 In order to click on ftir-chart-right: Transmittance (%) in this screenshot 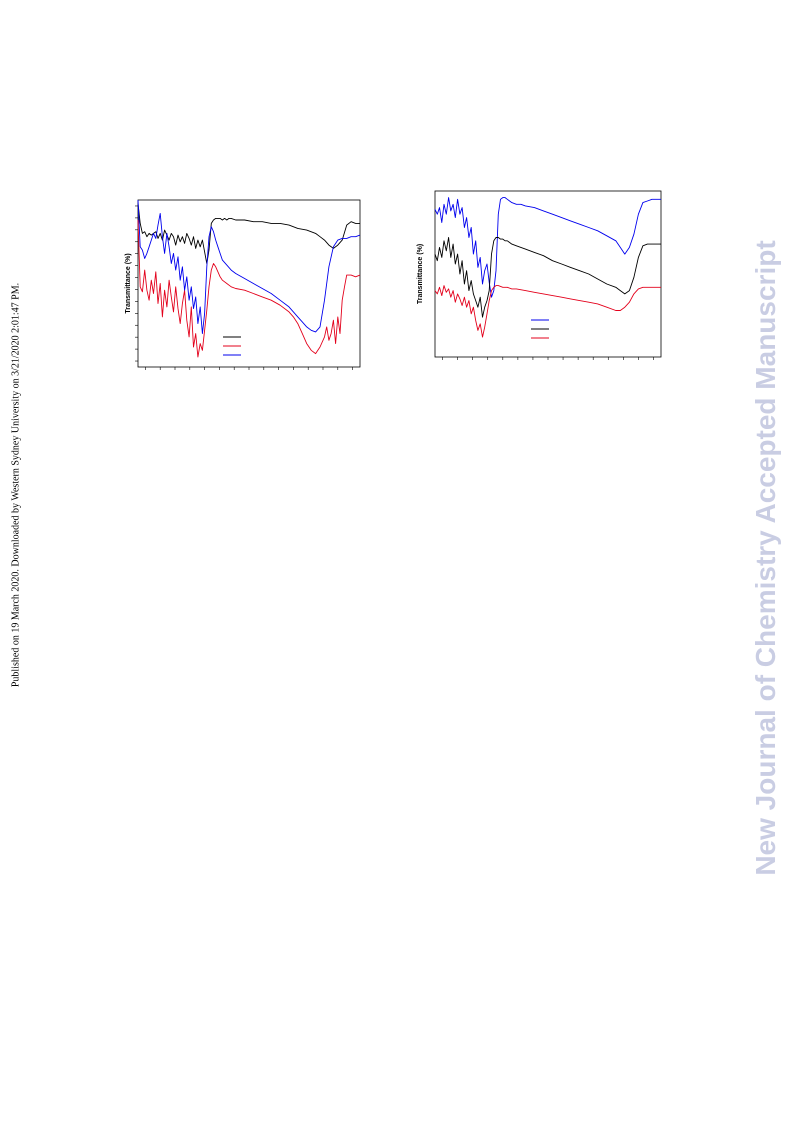, I will do `click(539, 275)`.